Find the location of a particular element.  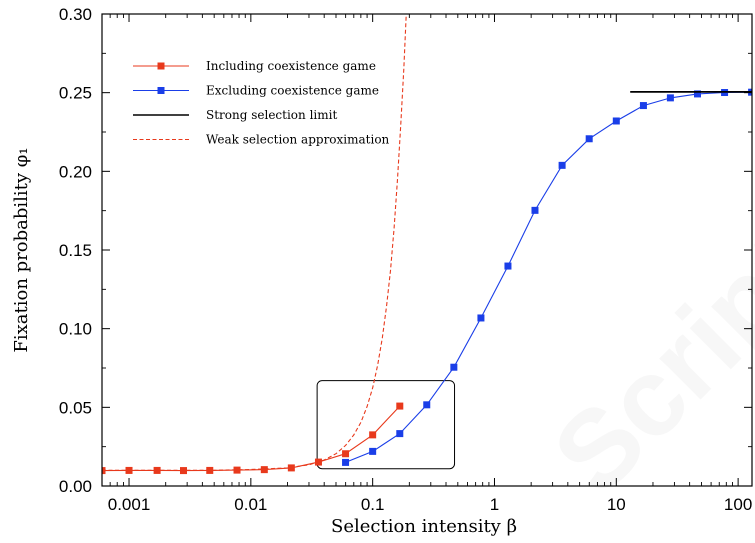

y-tick-label-1: 0.05 is located at coordinates (75, 407).